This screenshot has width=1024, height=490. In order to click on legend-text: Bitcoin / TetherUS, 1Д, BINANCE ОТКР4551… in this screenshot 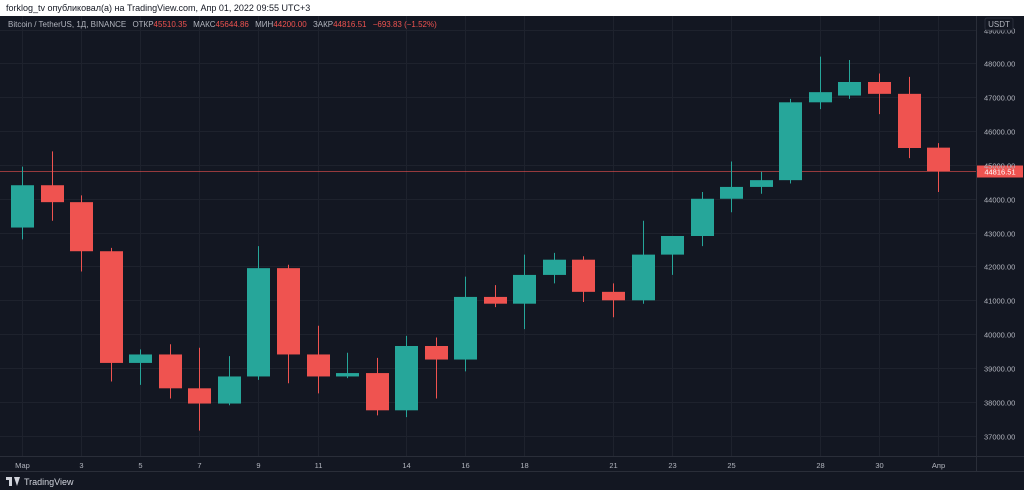, I will do `click(222, 24)`.